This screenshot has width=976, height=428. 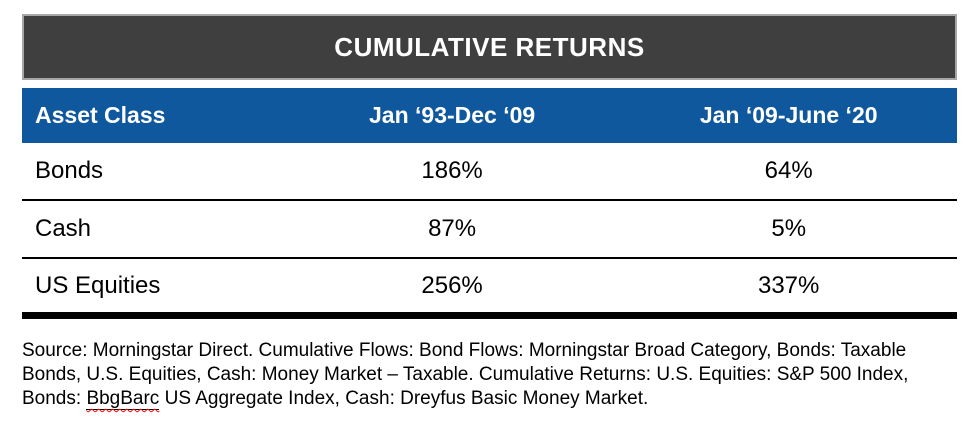 What do you see at coordinates (452, 285) in the screenshot?
I see `period-1-value: 256%` at bounding box center [452, 285].